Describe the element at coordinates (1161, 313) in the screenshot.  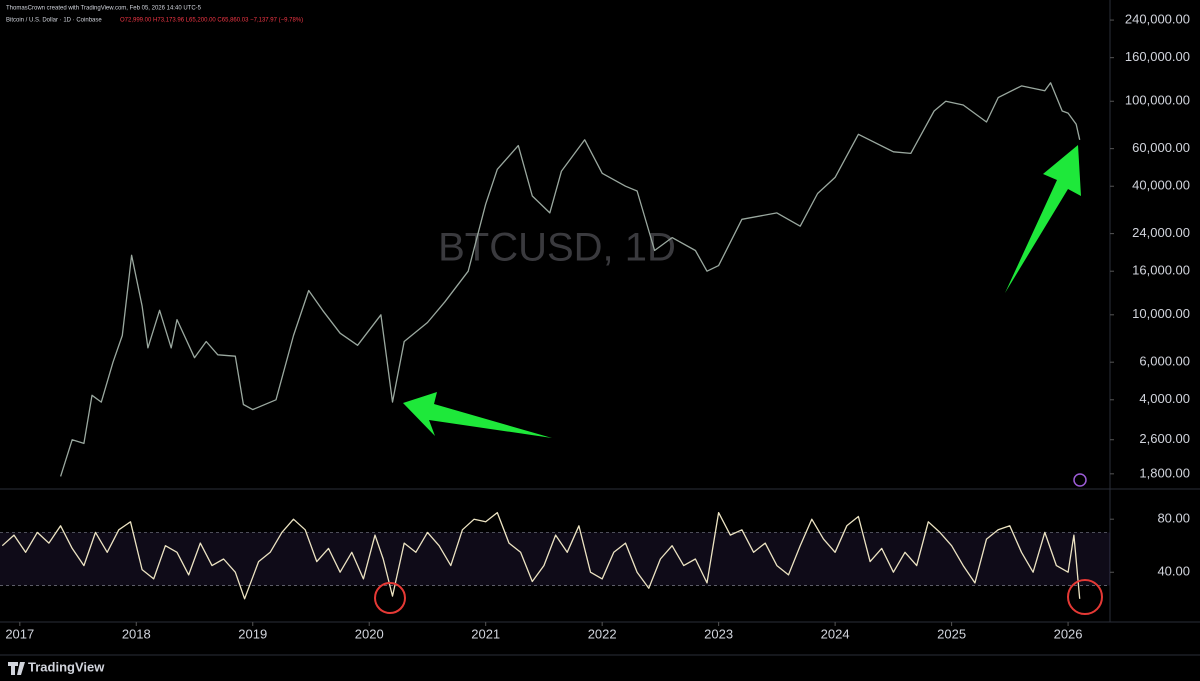
I see `y-tick-label: 10,000.00` at that location.